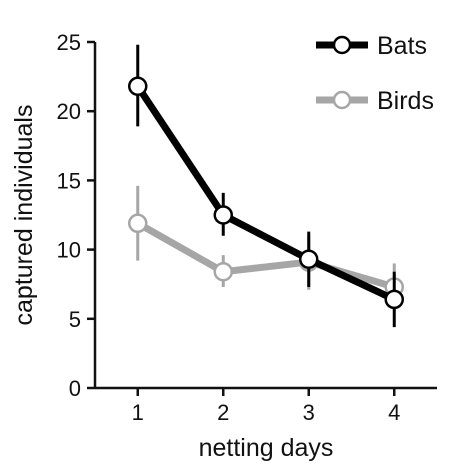 The height and width of the screenshot is (474, 474). What do you see at coordinates (24, 215) in the screenshot?
I see `y-axis-title: captured individuals` at bounding box center [24, 215].